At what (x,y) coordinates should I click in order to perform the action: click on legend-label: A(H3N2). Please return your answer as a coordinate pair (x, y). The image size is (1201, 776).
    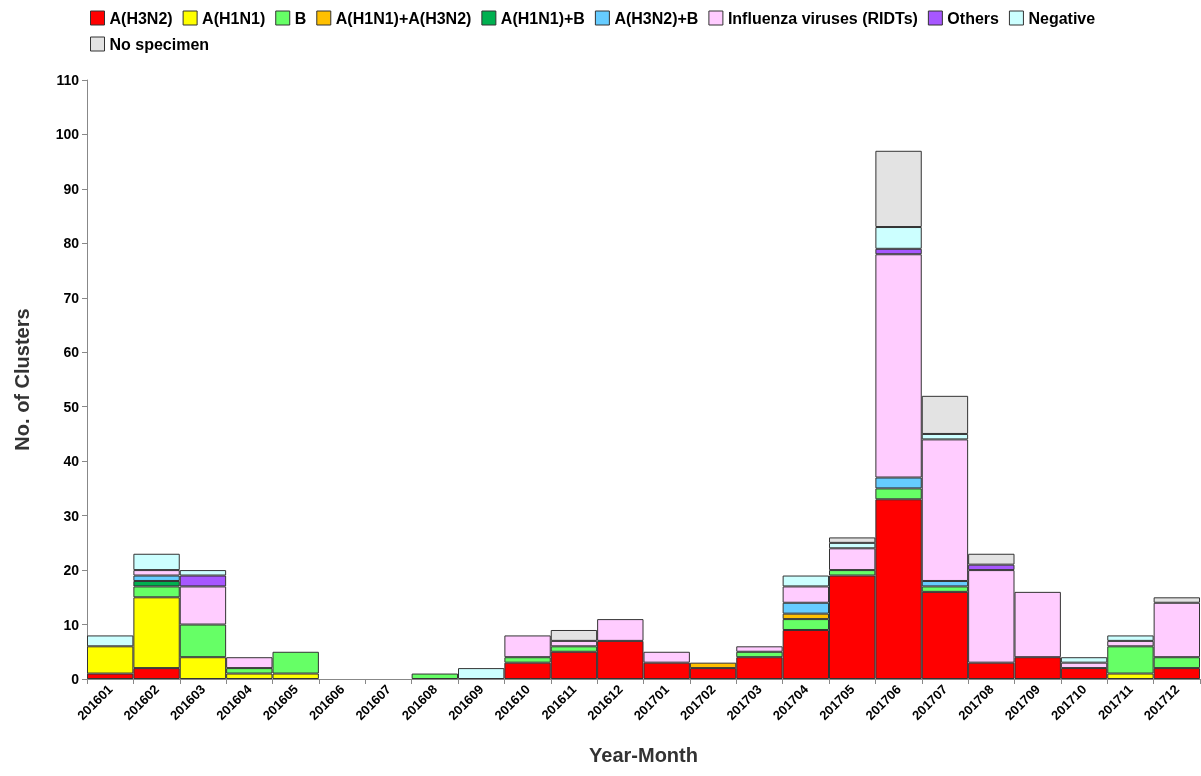
    Looking at the image, I should click on (141, 18).